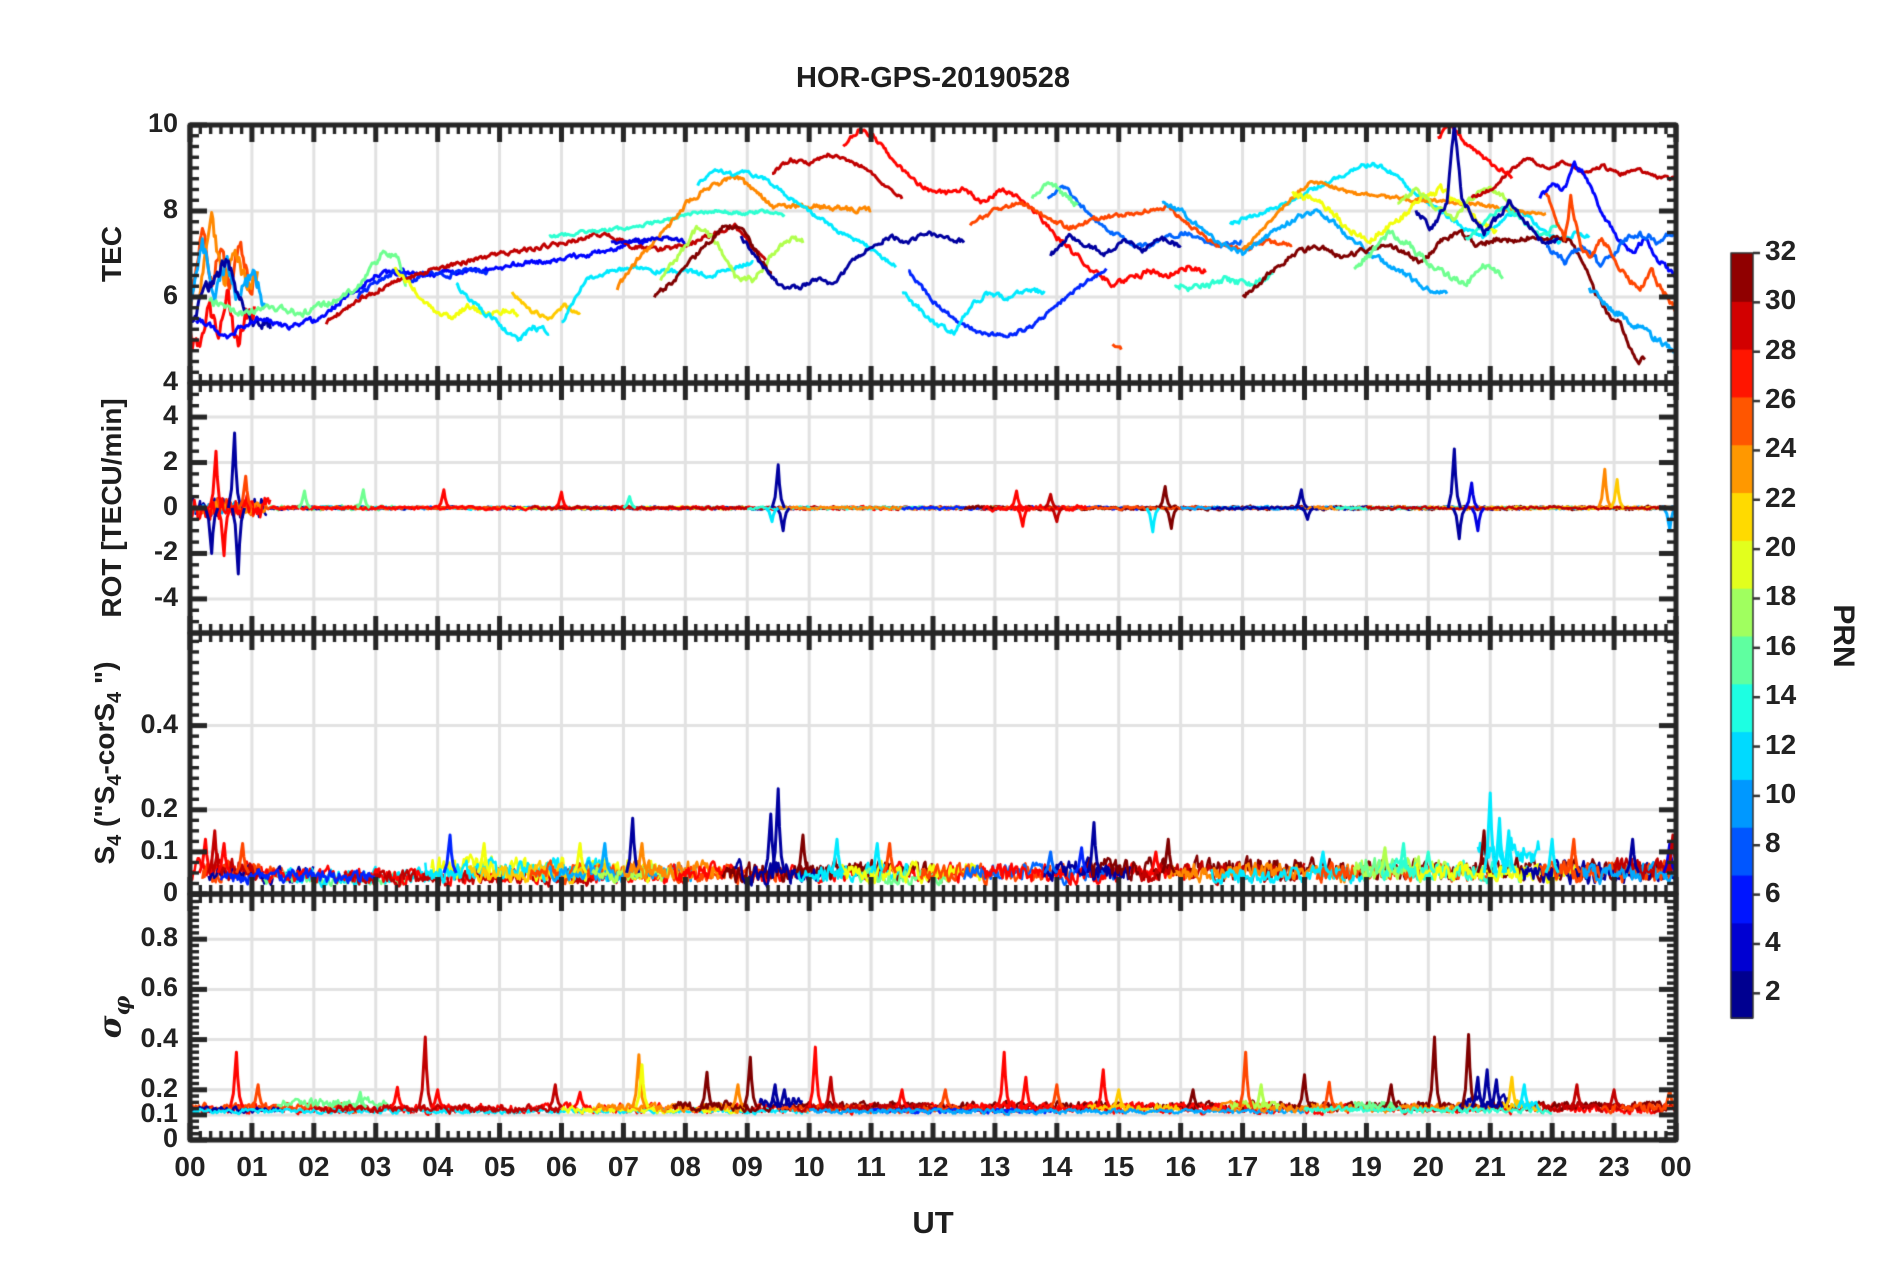 This screenshot has width=1902, height=1272. I want to click on x-tick-label-23-23: 23, so click(1614, 1166).